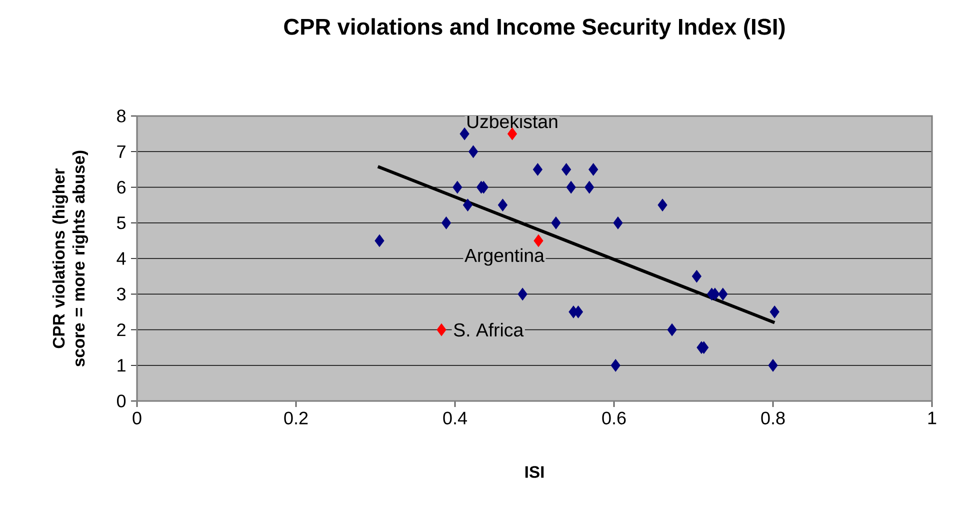 The width and height of the screenshot is (956, 510). What do you see at coordinates (70, 258) in the screenshot?
I see `y-axis-title: CPR violations (higher score = more rights abuse)` at bounding box center [70, 258].